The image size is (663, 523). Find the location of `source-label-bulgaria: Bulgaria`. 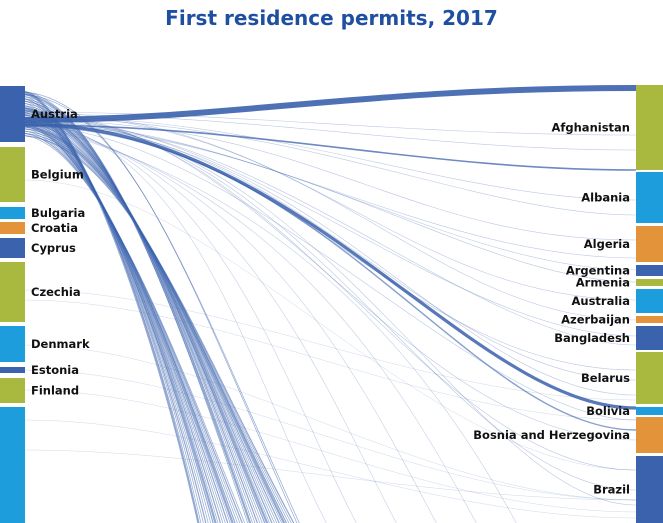

source-label-bulgaria: Bulgaria is located at coordinates (58, 213).